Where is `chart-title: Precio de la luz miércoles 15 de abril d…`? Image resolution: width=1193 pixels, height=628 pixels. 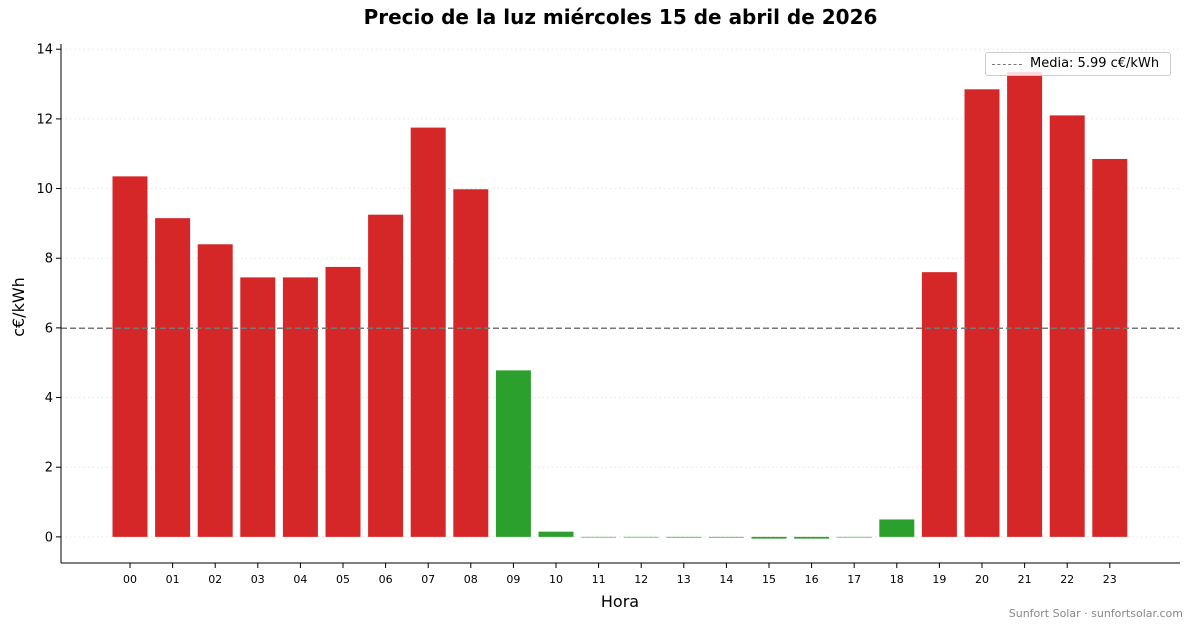 chart-title: Precio de la luz miércoles 15 de abril d… is located at coordinates (620, 17).